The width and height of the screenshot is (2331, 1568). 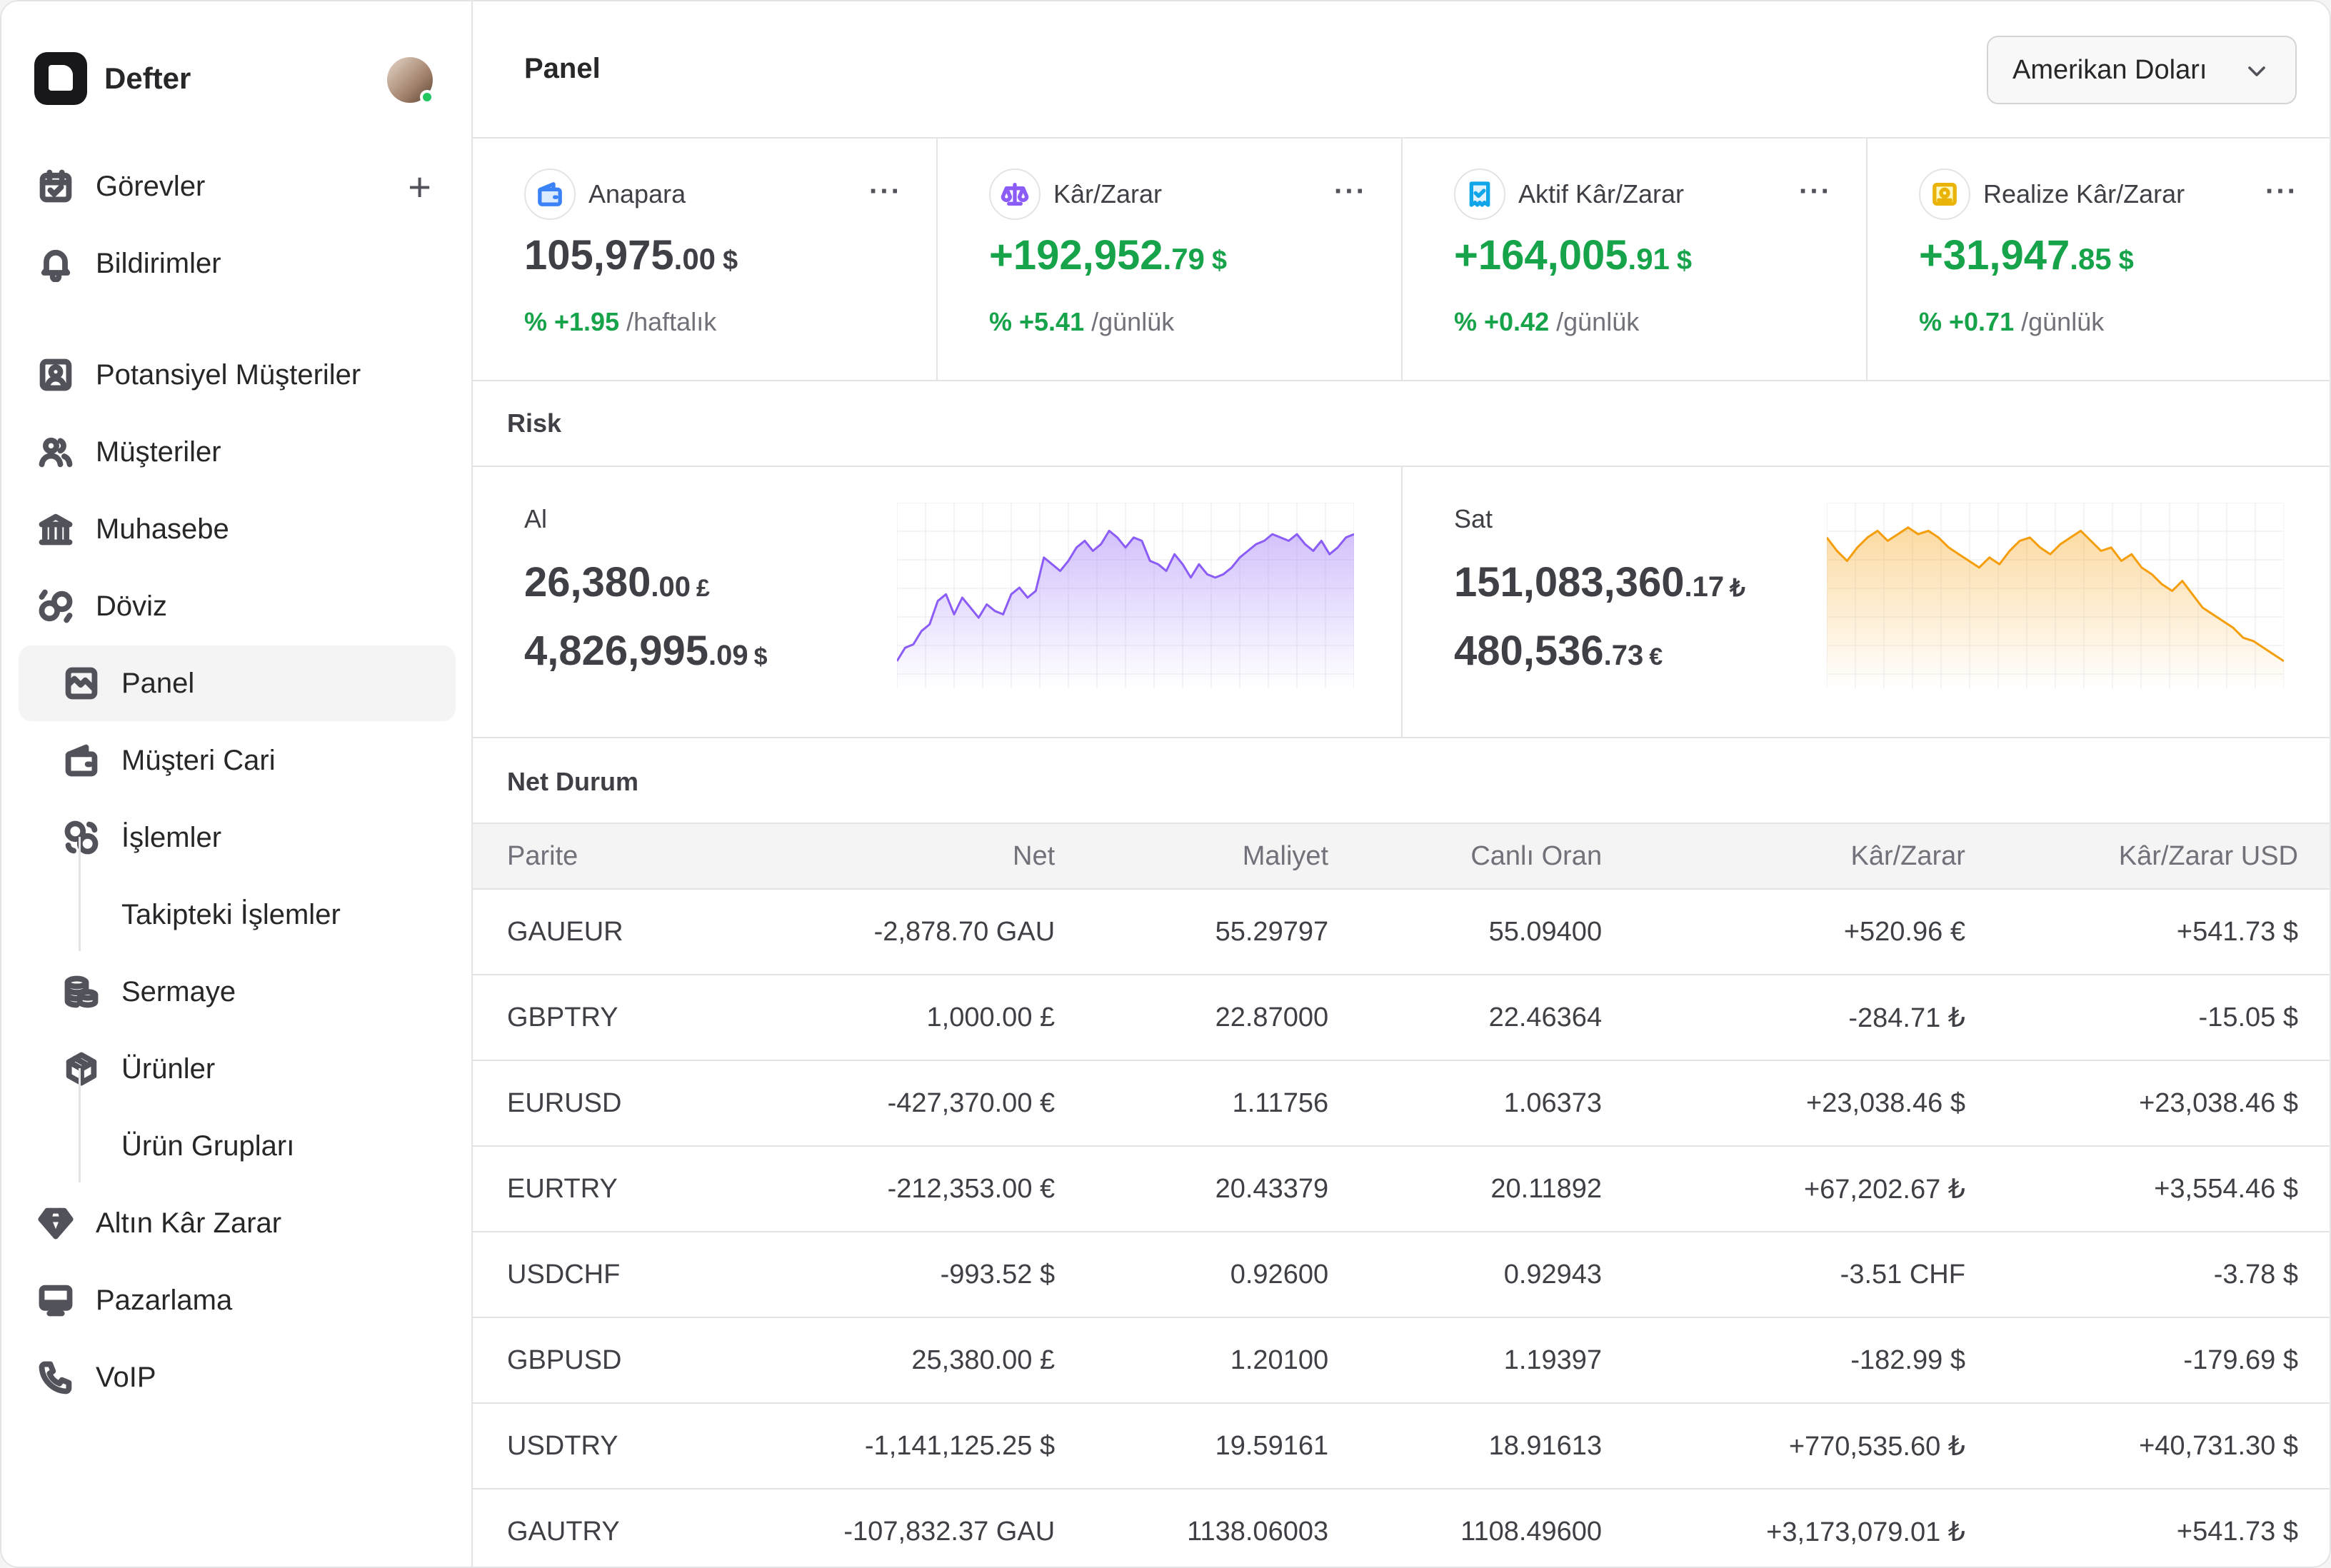 I want to click on sidebar-item-label: Müşteri Cari, so click(x=198, y=760).